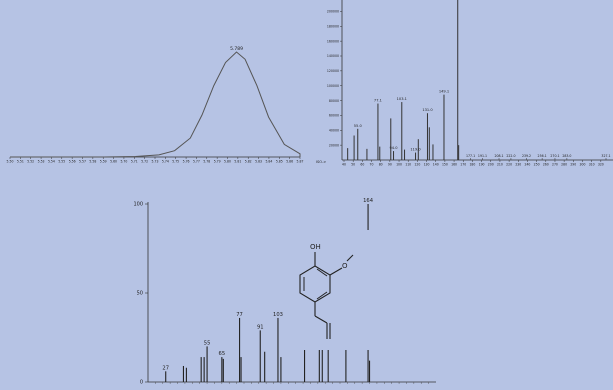  I want to click on mass-spectrum-library-peak-label: 164, so click(368, 201).